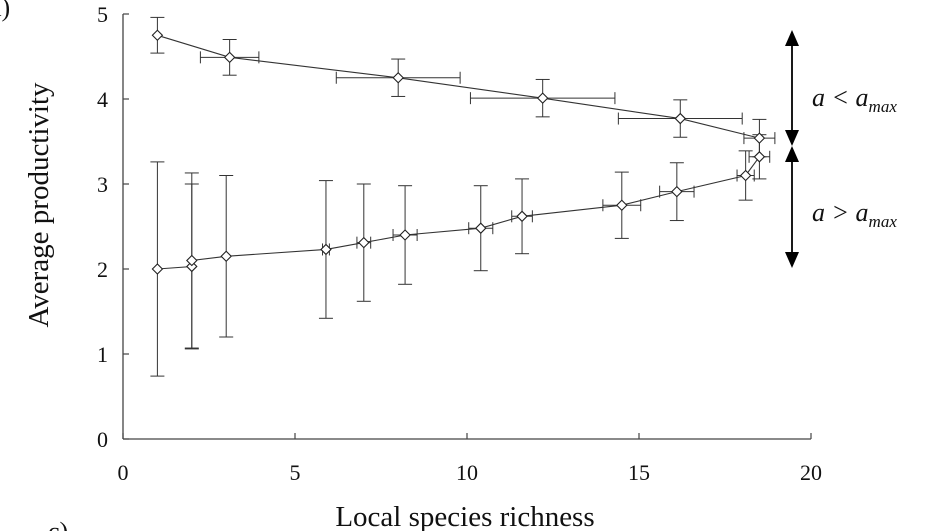  I want to click on y-axis-label: Average productivity, so click(39, 205).